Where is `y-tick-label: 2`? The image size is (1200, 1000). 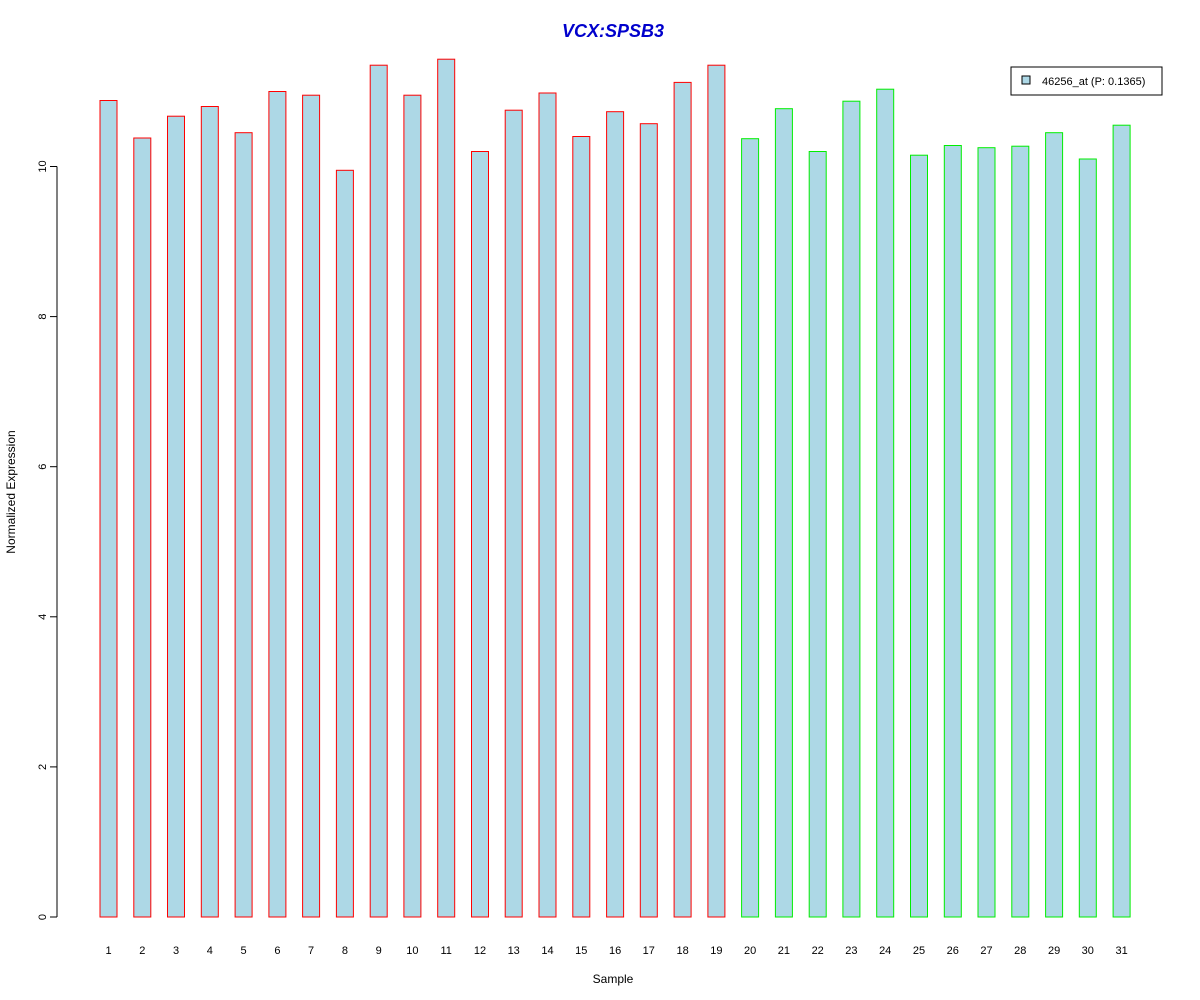 y-tick-label: 2 is located at coordinates (43, 767).